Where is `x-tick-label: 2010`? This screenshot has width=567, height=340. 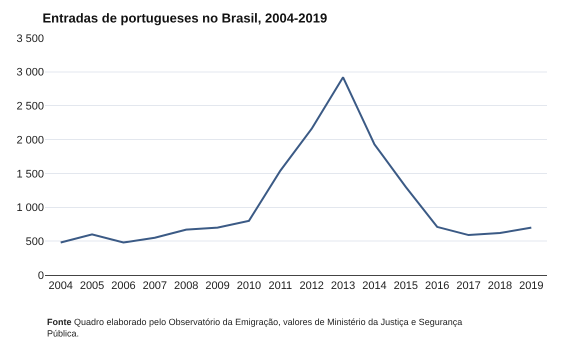 x-tick-label: 2010 is located at coordinates (249, 286).